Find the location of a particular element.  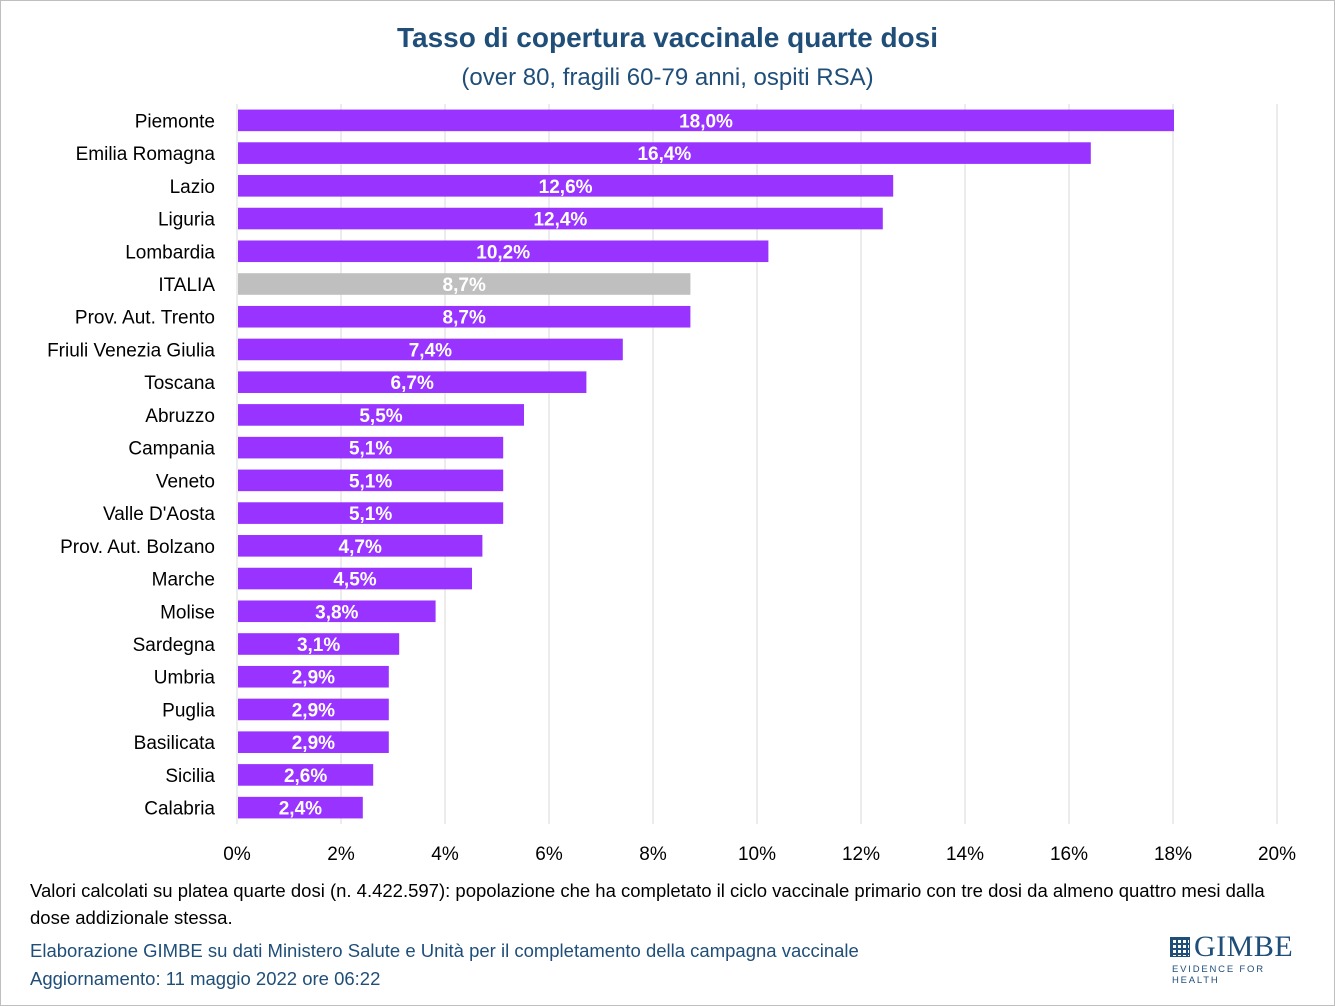

category-label: Lazio is located at coordinates (192, 187).